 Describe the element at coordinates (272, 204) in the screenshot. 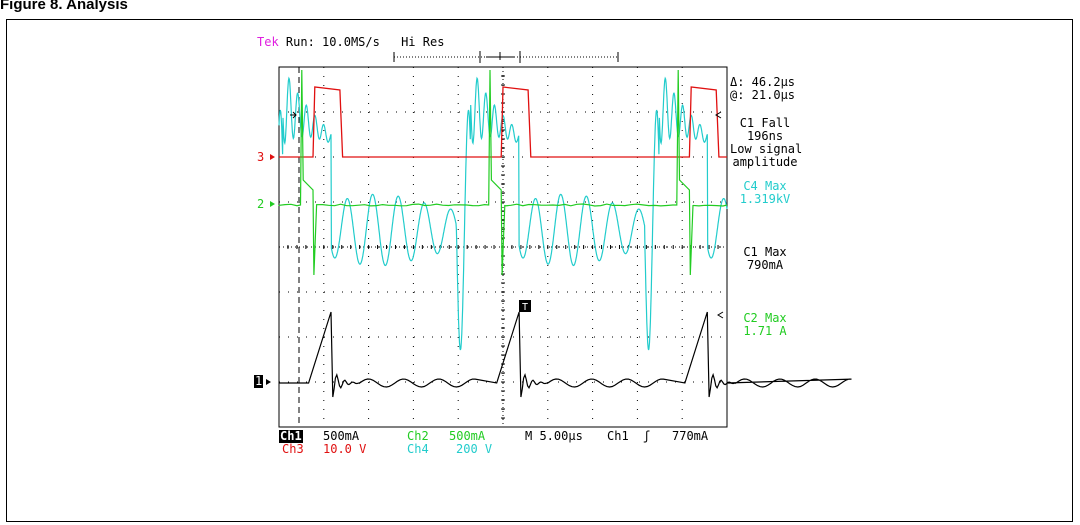

I see `ch2-level-marker` at that location.